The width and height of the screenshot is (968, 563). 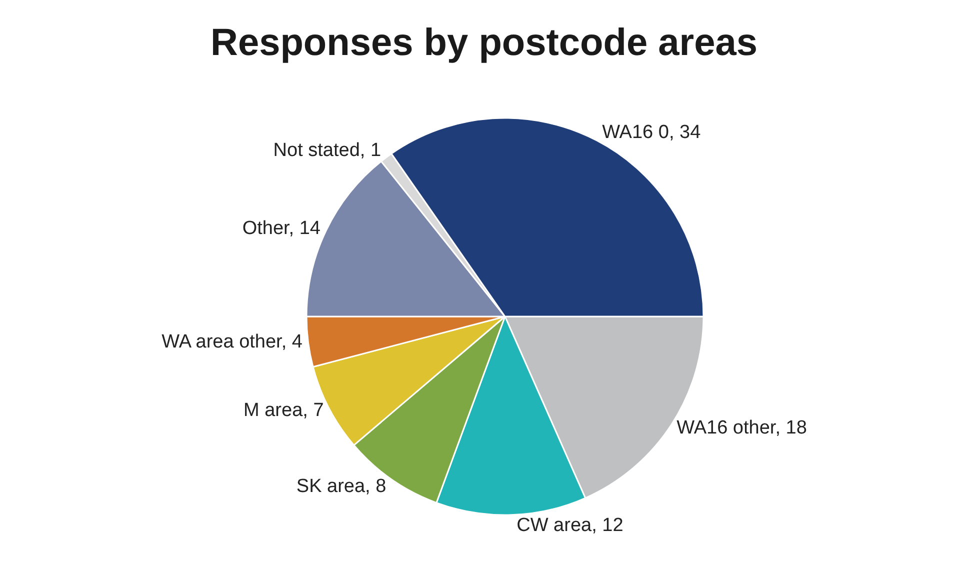 I want to click on slice-label: CW area, 12, so click(x=570, y=525).